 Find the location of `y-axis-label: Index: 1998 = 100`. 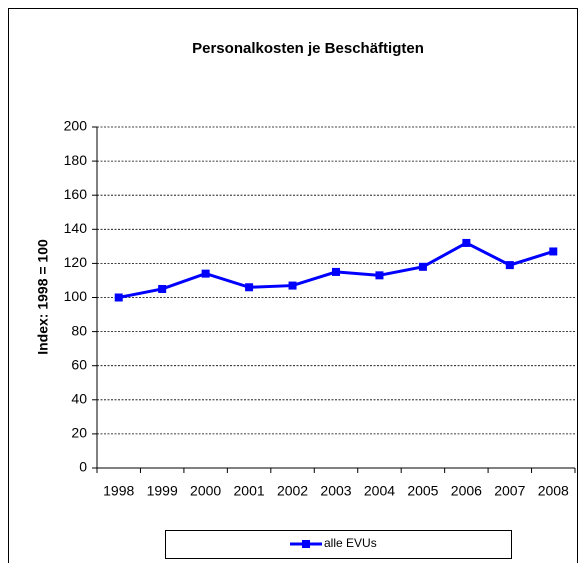

y-axis-label: Index: 1998 = 100 is located at coordinates (43, 297).